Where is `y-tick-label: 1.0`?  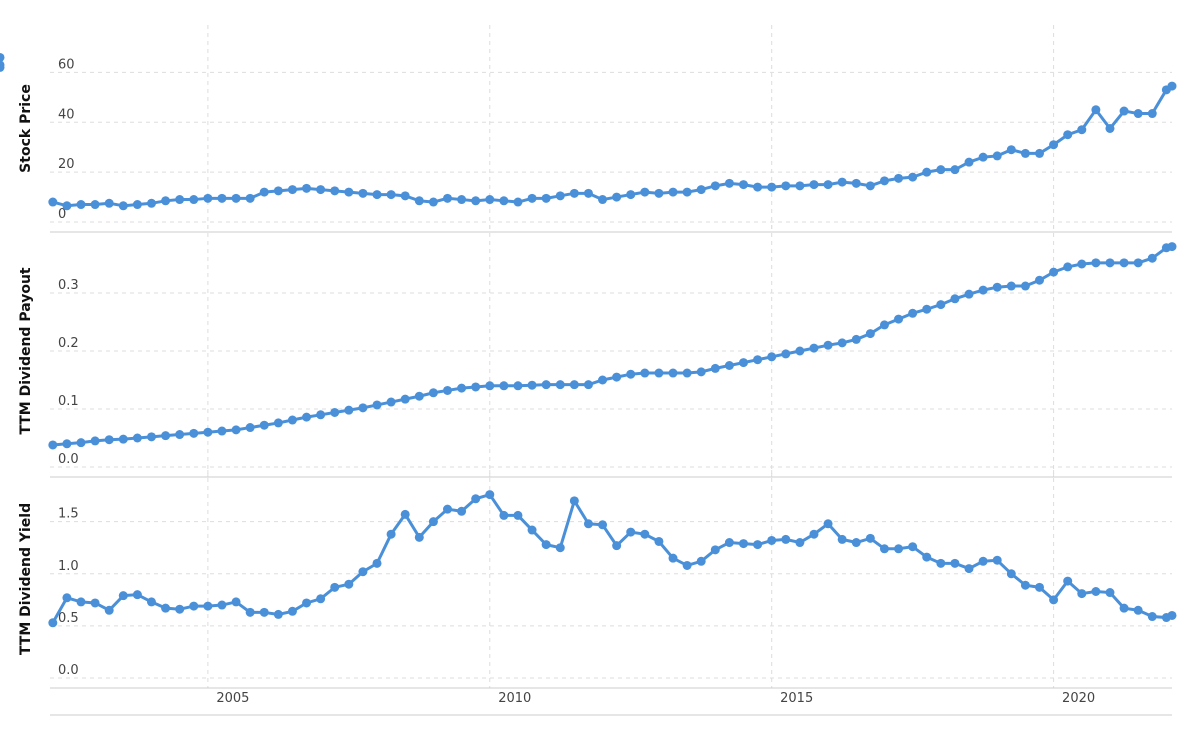 y-tick-label: 1.0 is located at coordinates (68, 566).